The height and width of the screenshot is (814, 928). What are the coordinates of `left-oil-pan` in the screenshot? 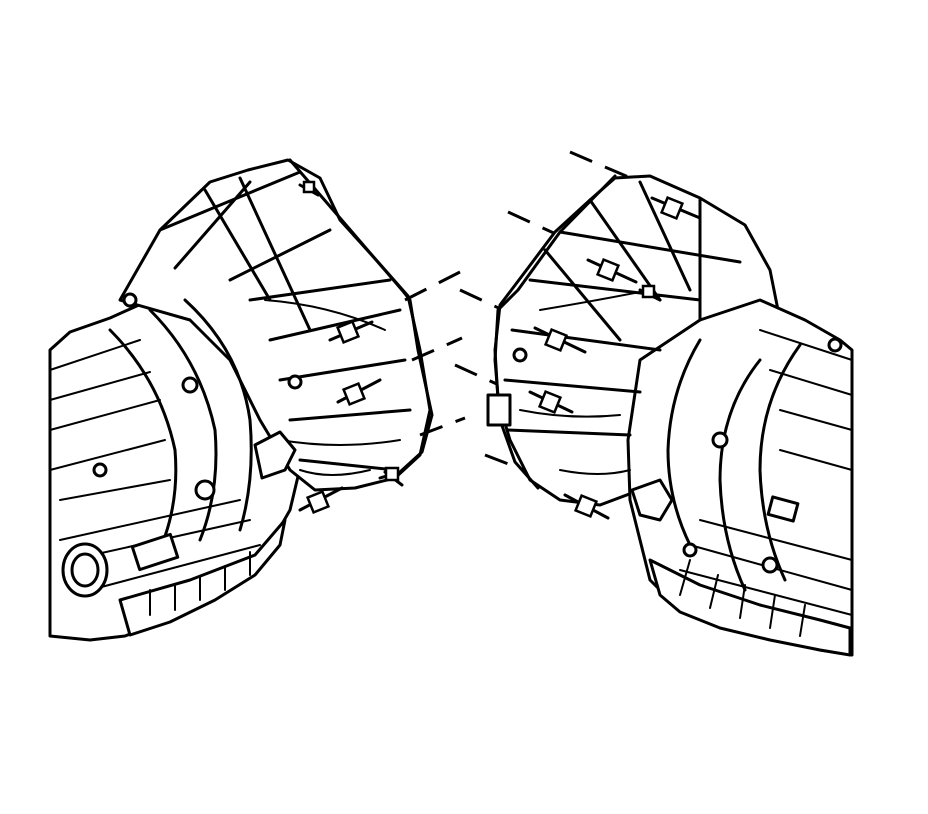 It's located at (202, 577).